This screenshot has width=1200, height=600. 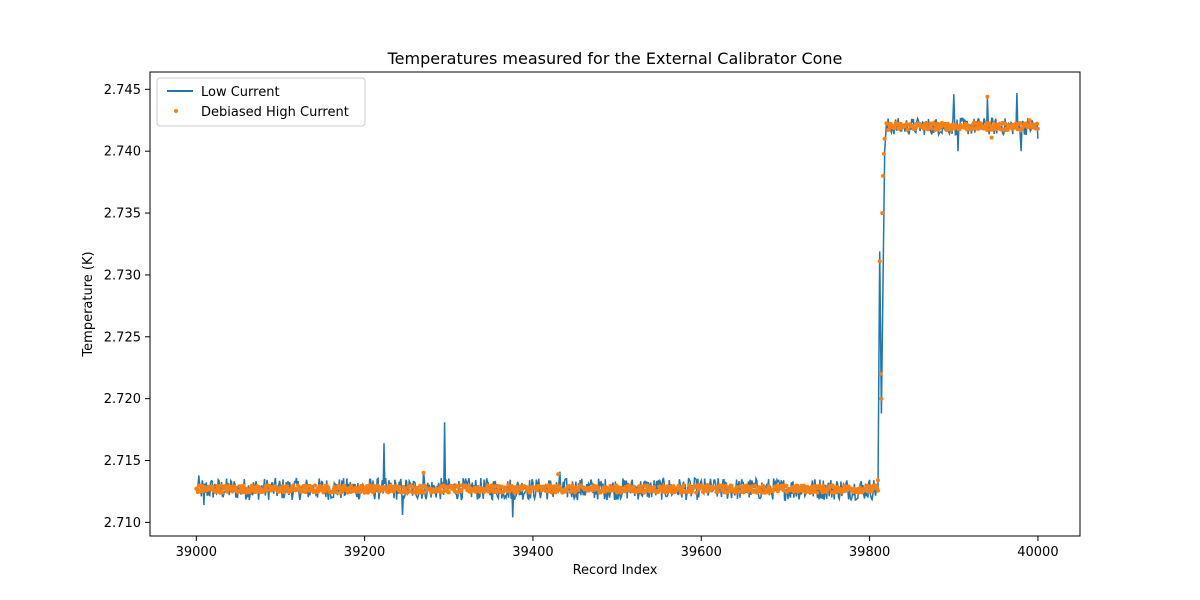 I want to click on y-tick-label: 2.720, so click(x=122, y=399).